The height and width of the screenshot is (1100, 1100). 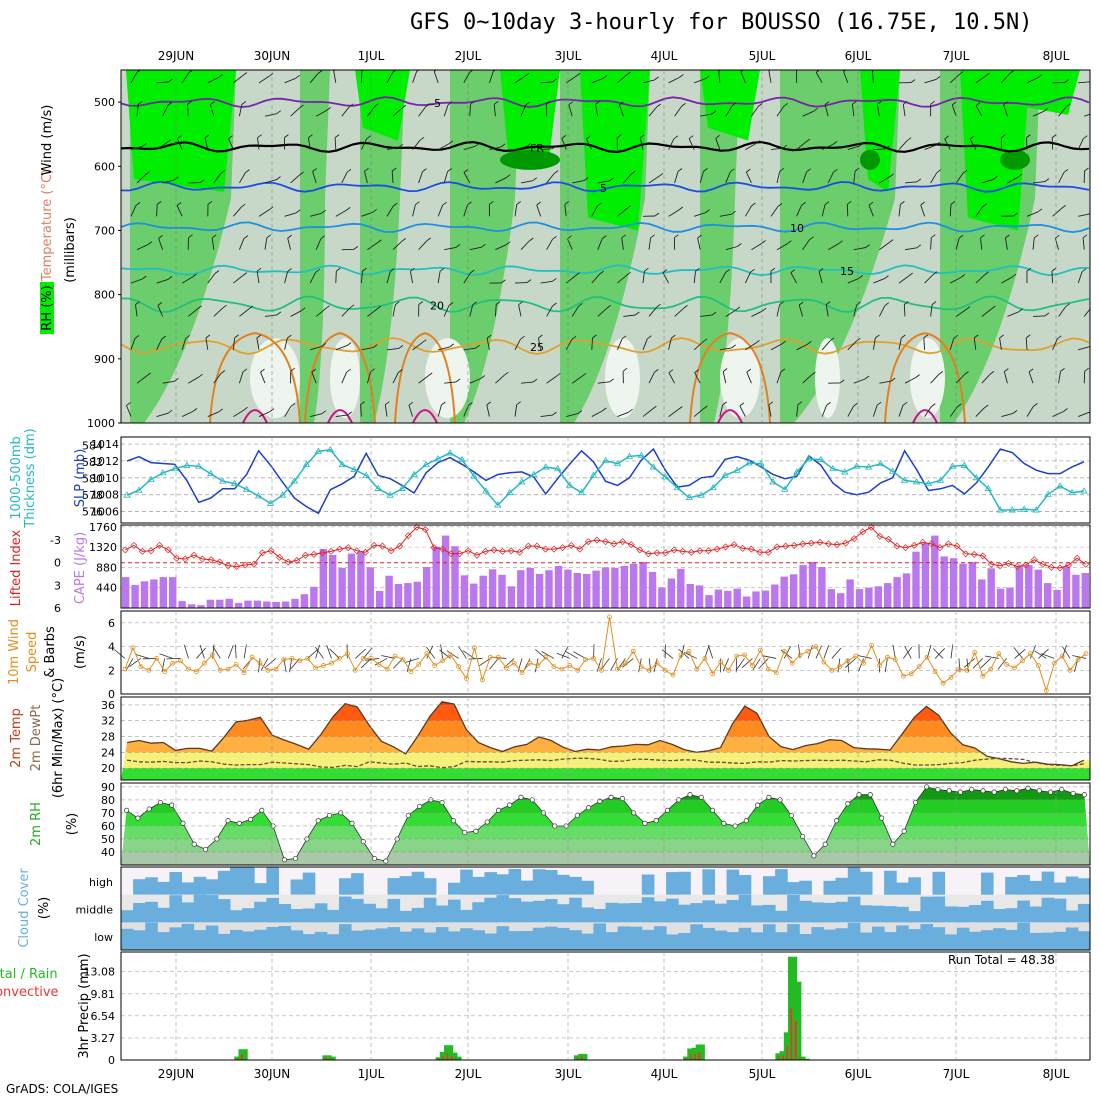 What do you see at coordinates (111, 647) in the screenshot?
I see `wind-tick: 4` at bounding box center [111, 647].